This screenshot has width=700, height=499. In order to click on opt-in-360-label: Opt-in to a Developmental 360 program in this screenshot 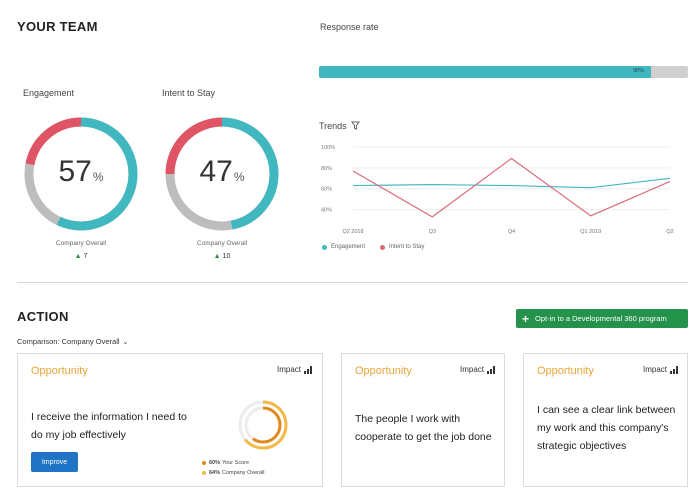, I will do `click(601, 318)`.